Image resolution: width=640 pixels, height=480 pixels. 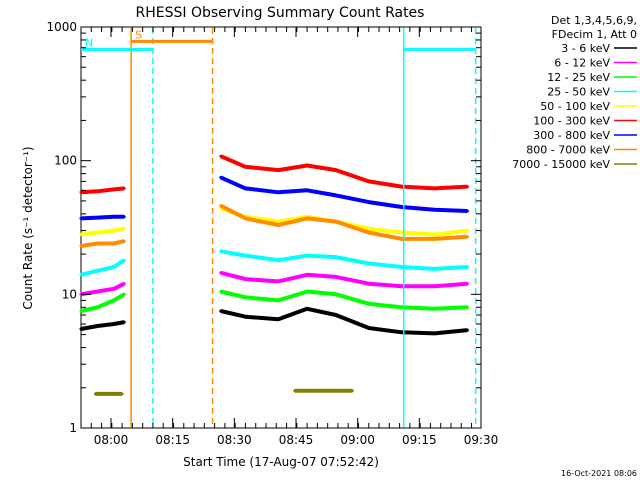 I want to click on y-tick-label: 1000, so click(x=61, y=27).